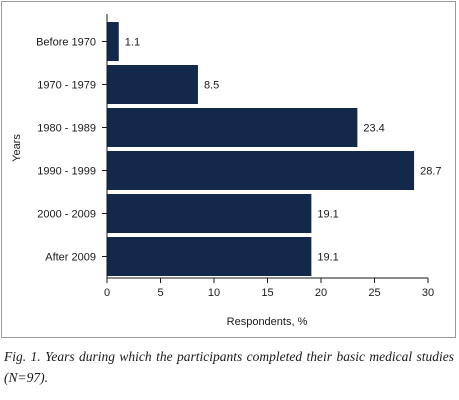 This screenshot has height=400, width=459. Describe the element at coordinates (321, 293) in the screenshot. I see `x-tick-label-4: 20` at that location.